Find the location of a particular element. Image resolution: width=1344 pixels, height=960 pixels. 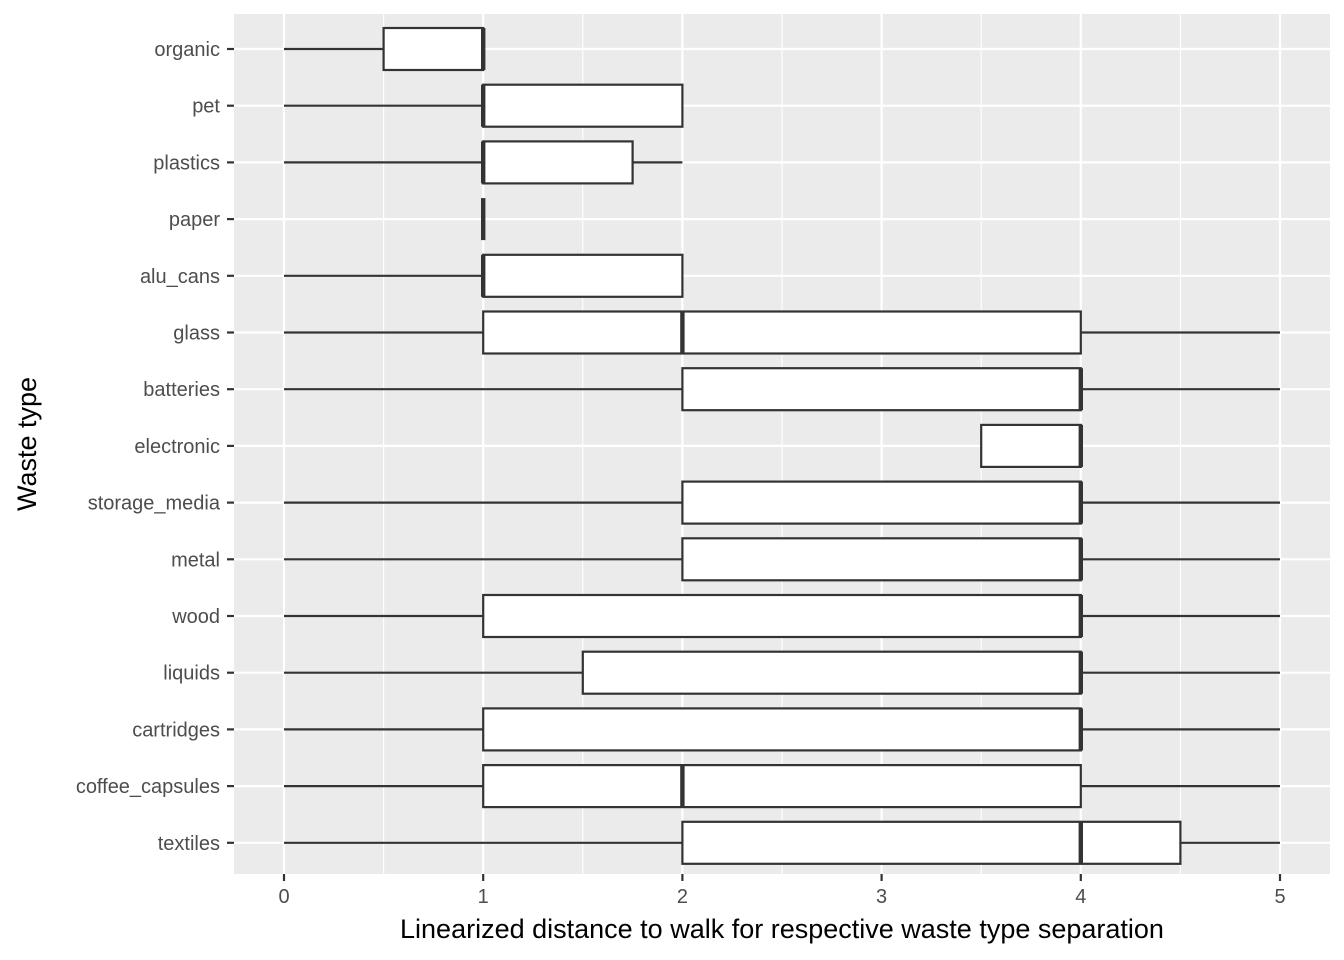

box-cartridges is located at coordinates (782, 729).